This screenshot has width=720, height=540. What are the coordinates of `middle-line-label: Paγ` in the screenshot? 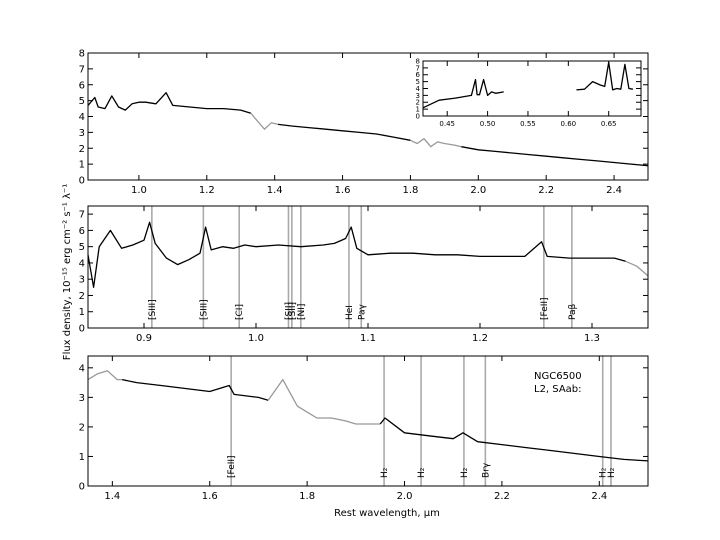 It's located at (362, 311).